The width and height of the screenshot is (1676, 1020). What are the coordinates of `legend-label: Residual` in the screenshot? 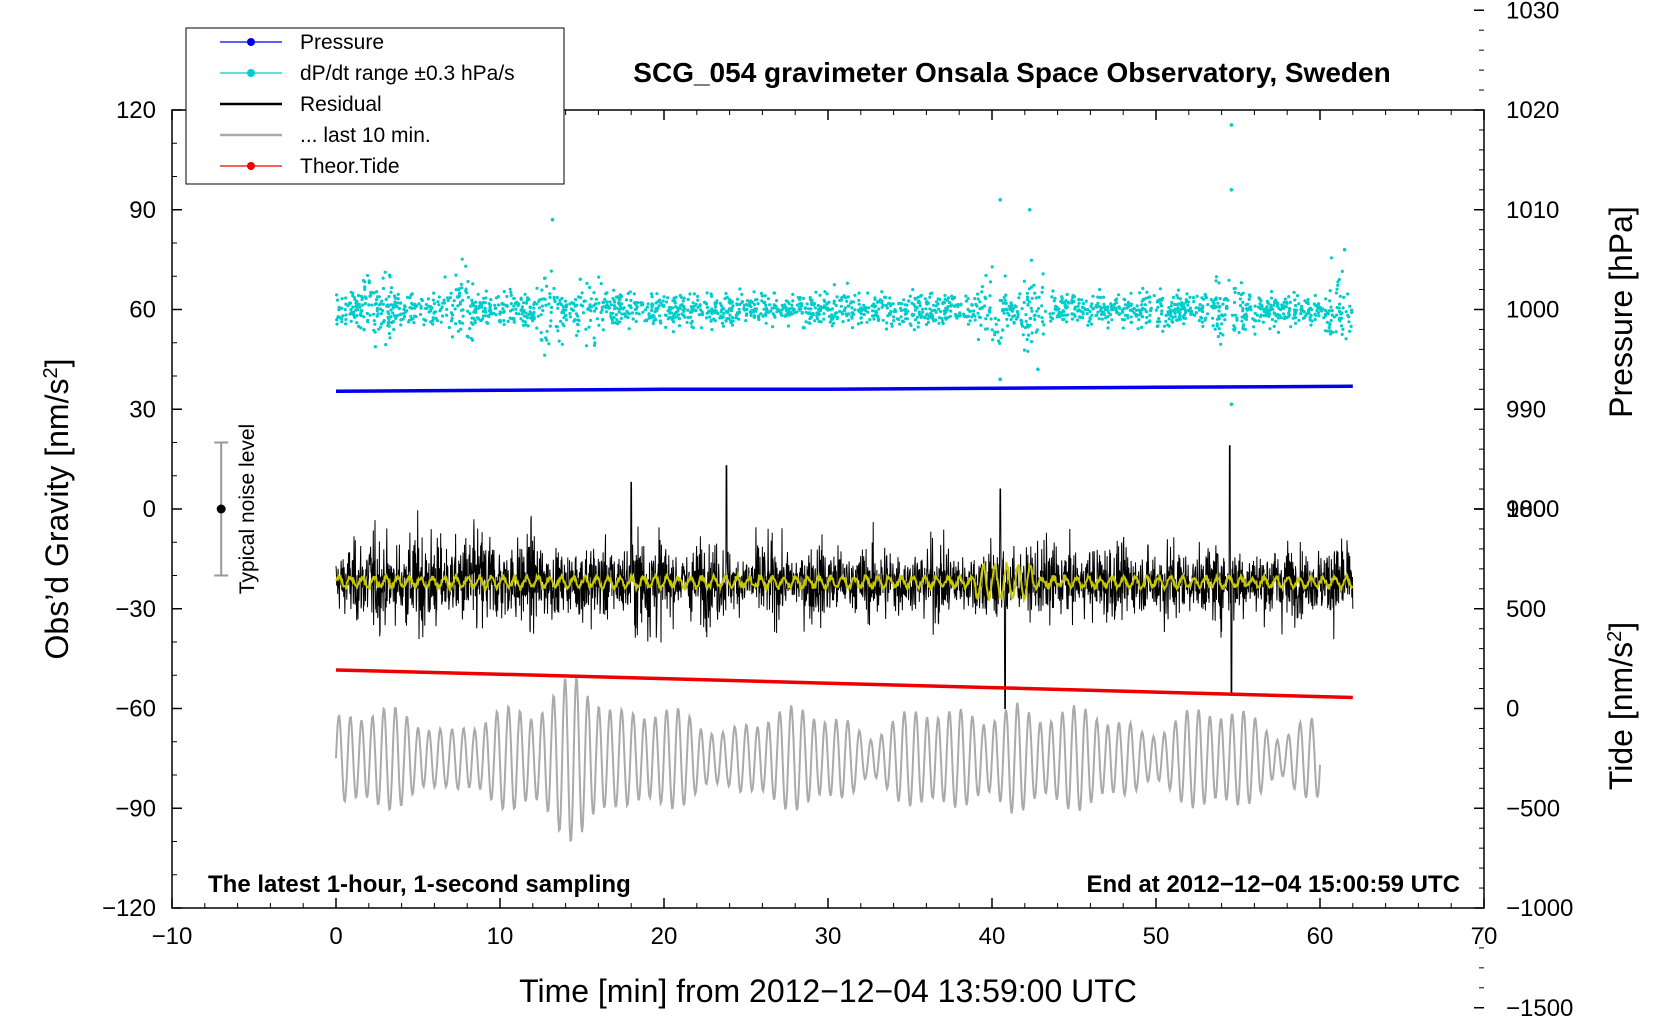 It's located at (341, 104).